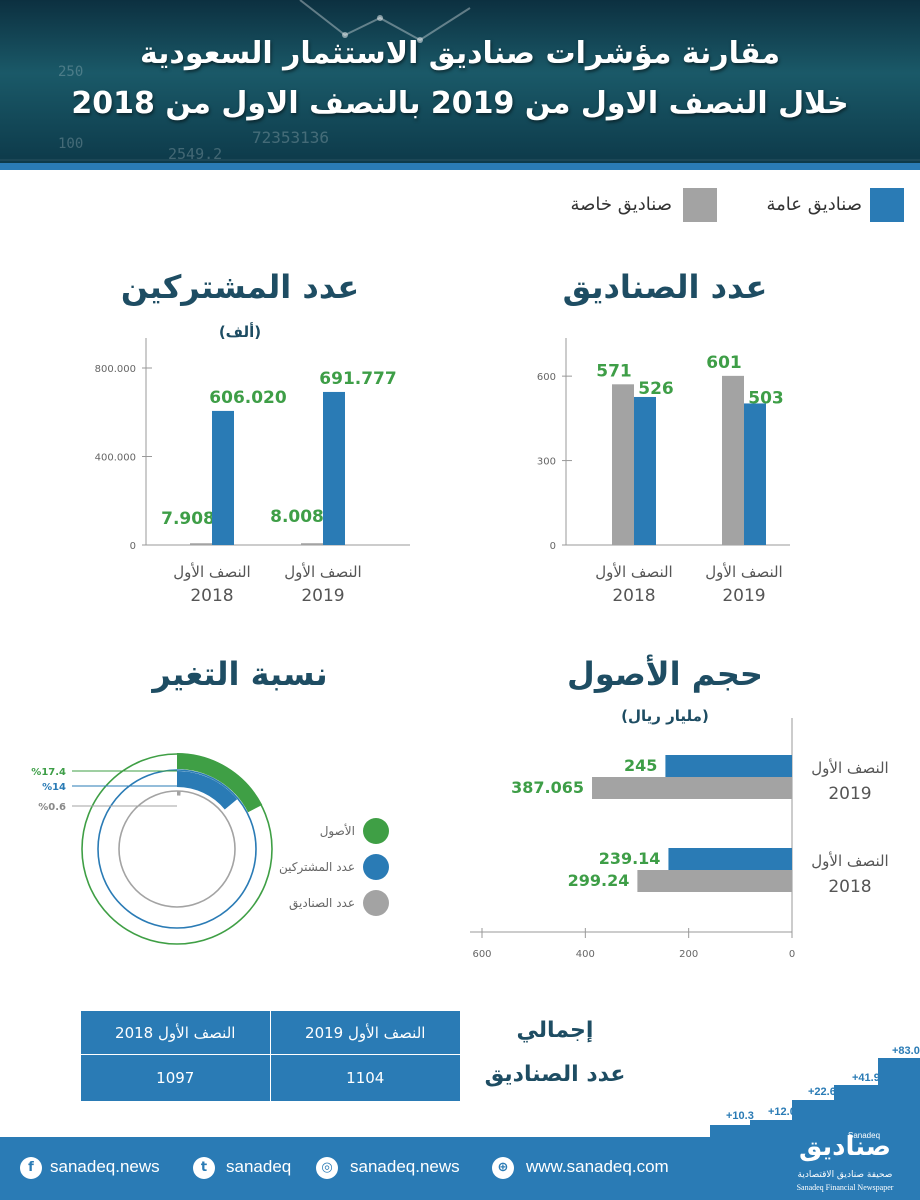 The width and height of the screenshot is (920, 1200). What do you see at coordinates (71, 144) in the screenshot?
I see `header-deco-number: 100` at bounding box center [71, 144].